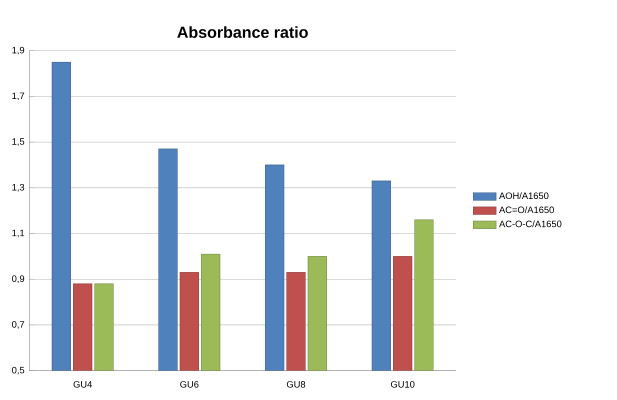  Describe the element at coordinates (530, 224) in the screenshot. I see `legend-label: AC-O-C/A1650` at that location.